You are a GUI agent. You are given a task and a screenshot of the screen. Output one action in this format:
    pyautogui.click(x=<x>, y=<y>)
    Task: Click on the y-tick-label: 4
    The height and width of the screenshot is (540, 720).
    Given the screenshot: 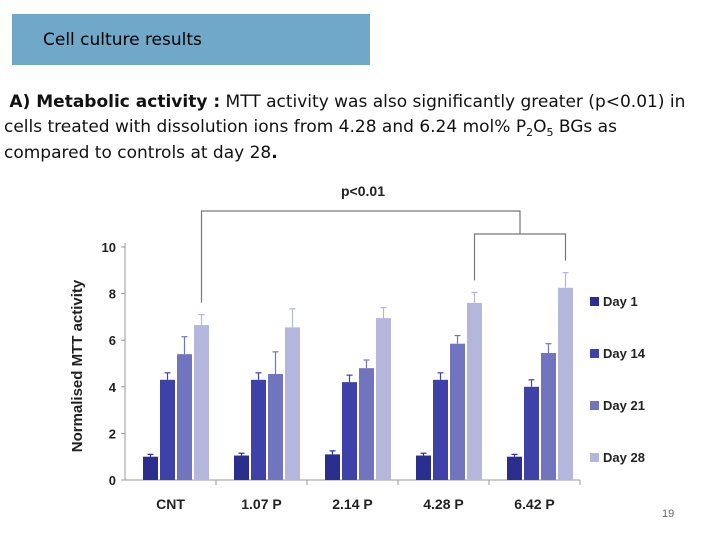 What is the action you would take?
    pyautogui.click(x=113, y=387)
    